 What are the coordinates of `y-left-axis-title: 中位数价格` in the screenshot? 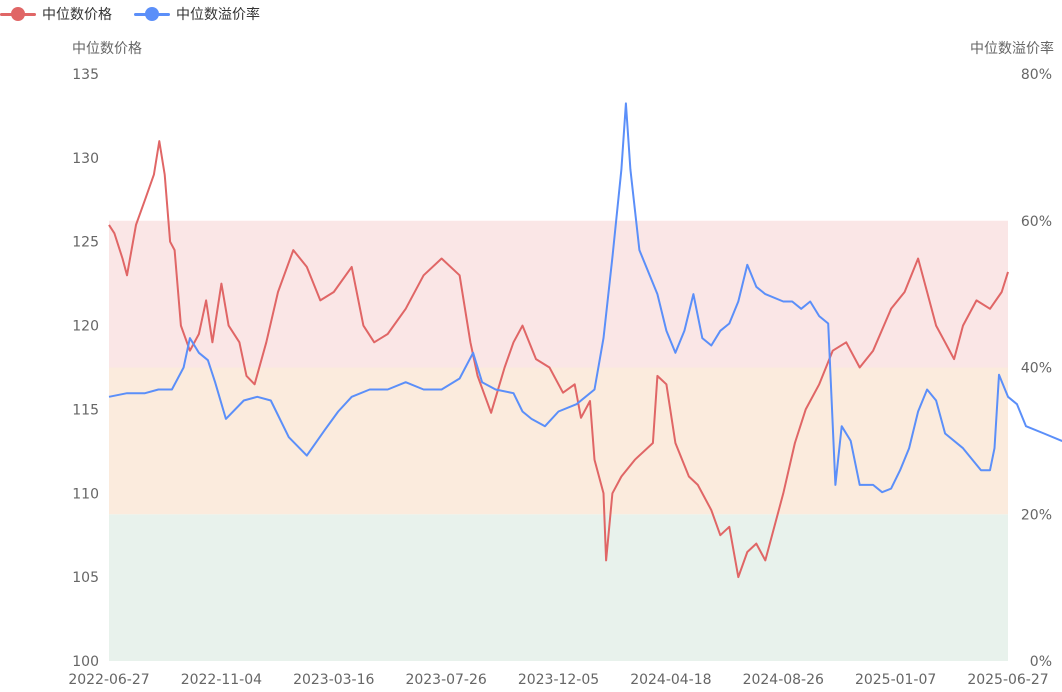 It's located at (107, 49).